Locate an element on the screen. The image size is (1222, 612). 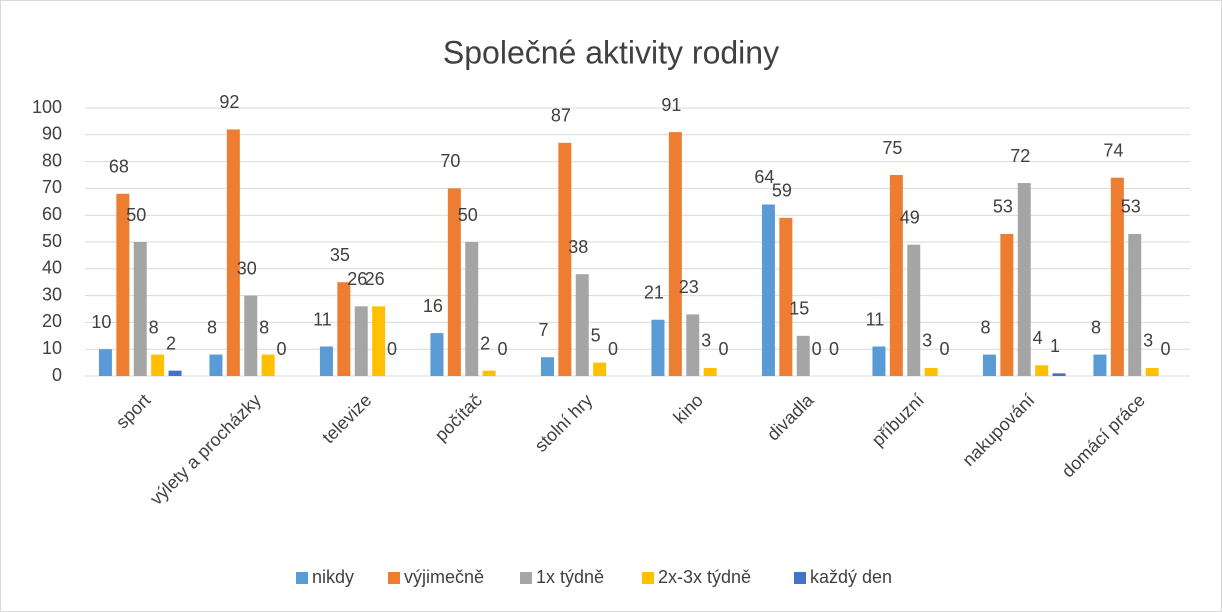
data-label: 38 is located at coordinates (578, 247).